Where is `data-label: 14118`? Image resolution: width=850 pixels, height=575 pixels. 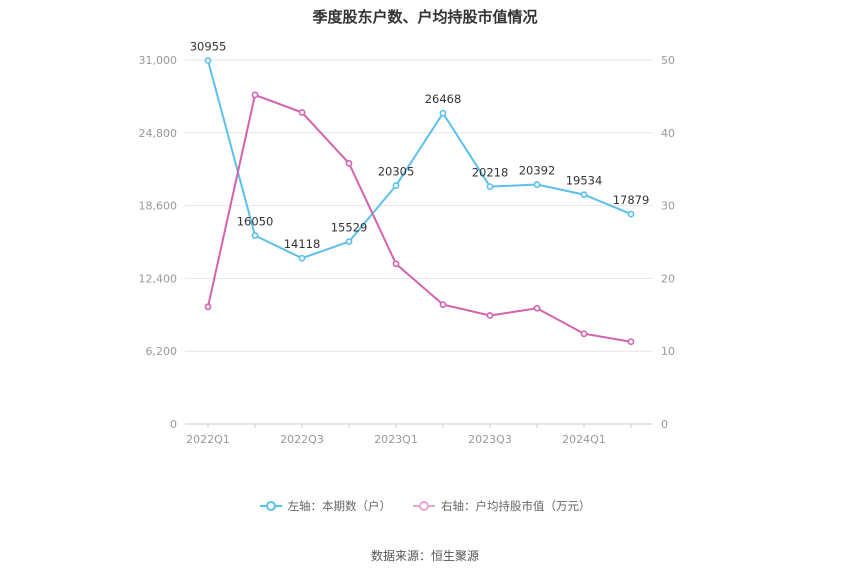 data-label: 14118 is located at coordinates (302, 244).